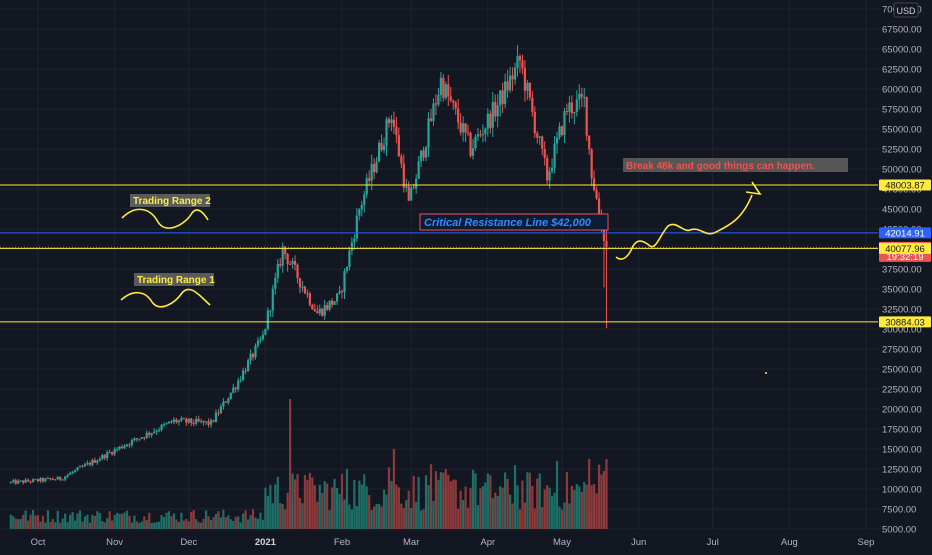 The image size is (932, 555). What do you see at coordinates (902, 150) in the screenshot?
I see `y-tick-label: 52500.00` at bounding box center [902, 150].